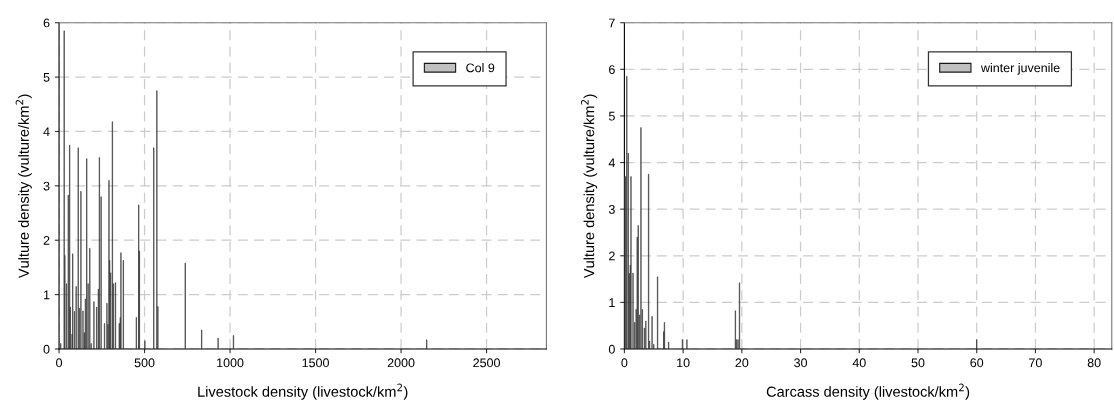  I want to click on y-tick-label: 7, so click(612, 23).